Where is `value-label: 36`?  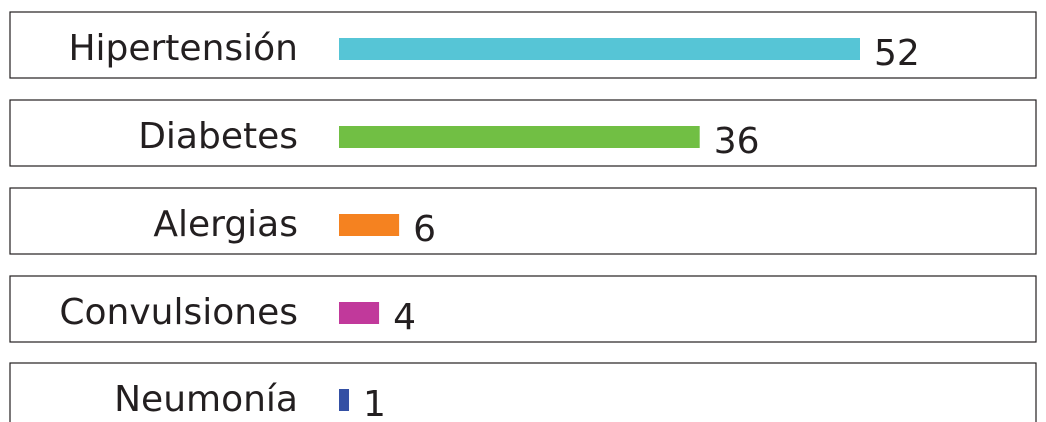
value-label: 36 is located at coordinates (737, 141).